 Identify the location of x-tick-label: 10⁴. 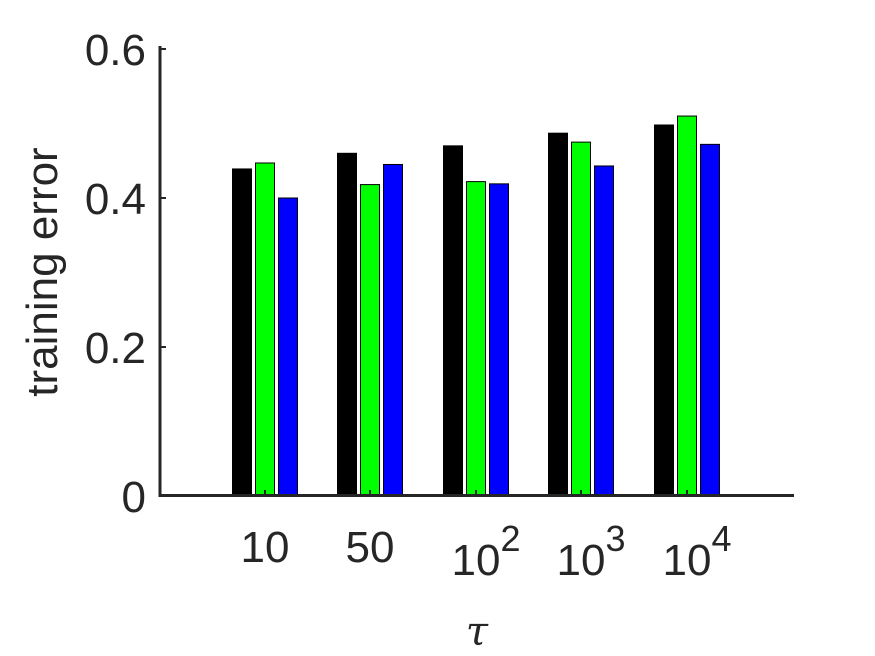
(697, 551).